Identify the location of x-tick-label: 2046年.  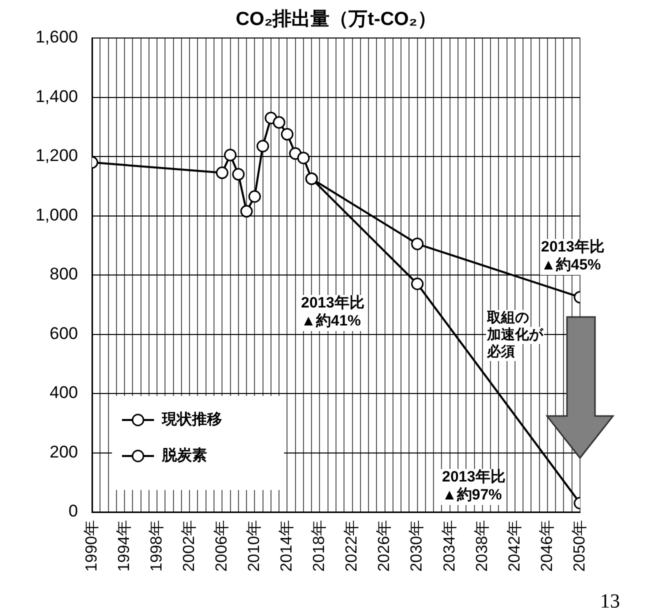
(547, 546).